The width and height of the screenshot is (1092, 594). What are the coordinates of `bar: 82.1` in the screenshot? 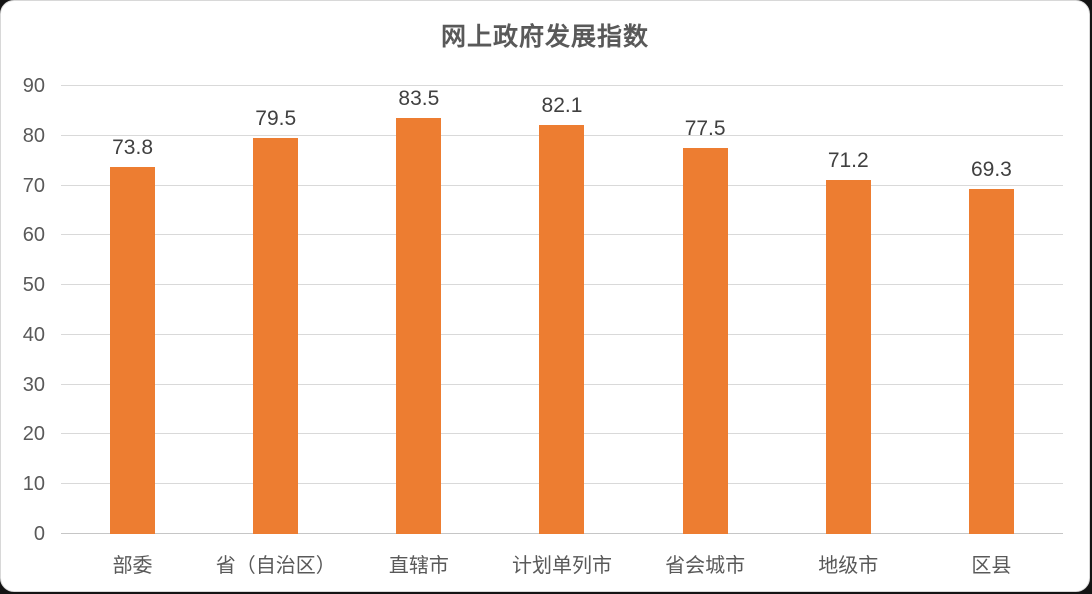 It's located at (562, 314).